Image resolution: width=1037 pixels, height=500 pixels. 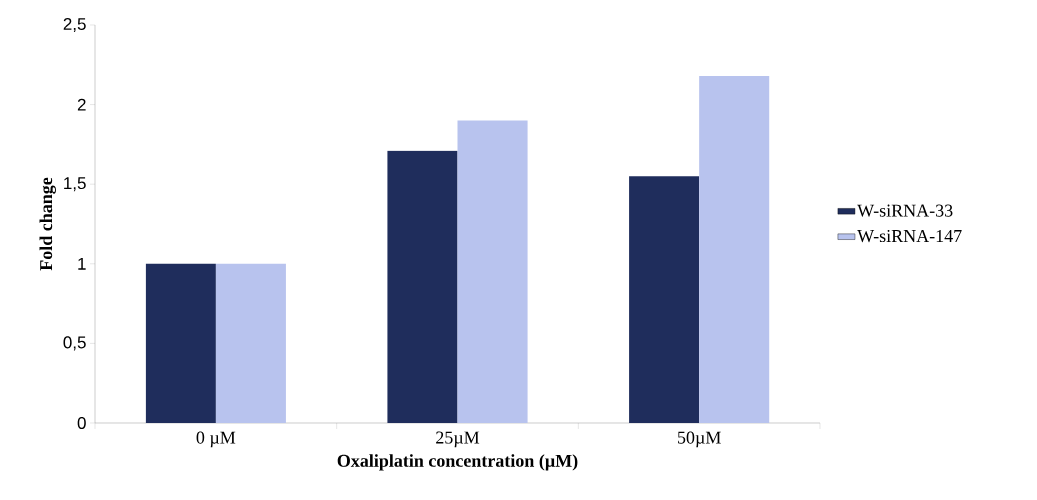 I want to click on y-tick-label: 2, so click(x=81, y=104).